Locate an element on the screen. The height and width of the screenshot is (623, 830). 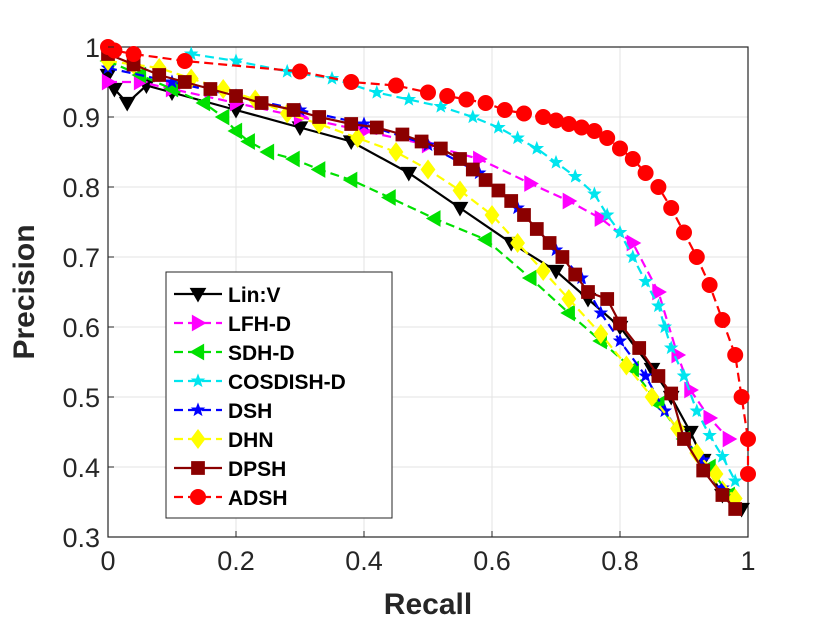
legend-box is located at coordinates (279, 395).